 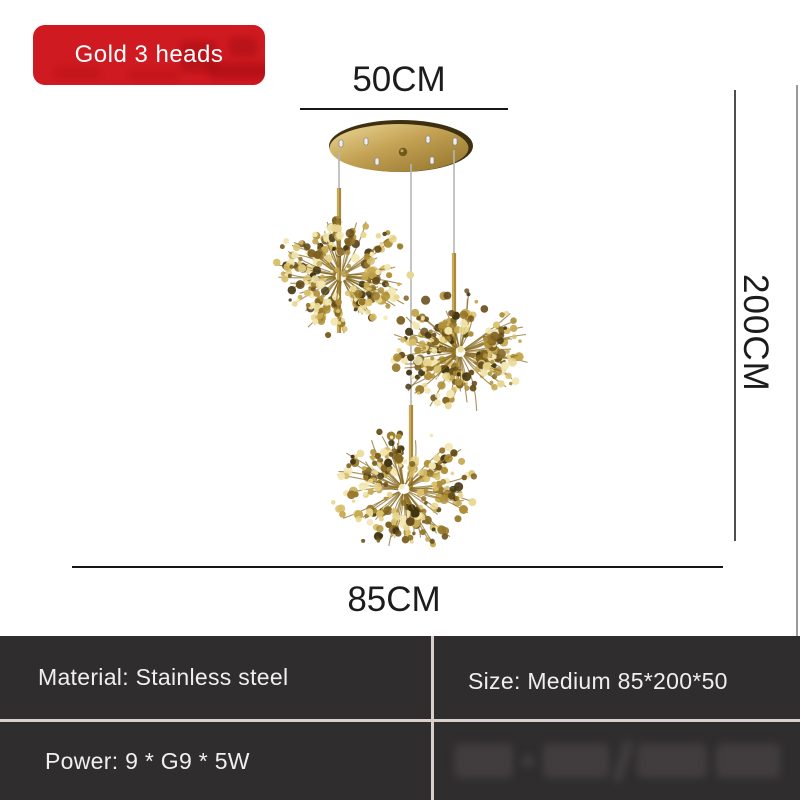 I want to click on spec-cell-size: Size: Medium 85*200*50, so click(x=617, y=677).